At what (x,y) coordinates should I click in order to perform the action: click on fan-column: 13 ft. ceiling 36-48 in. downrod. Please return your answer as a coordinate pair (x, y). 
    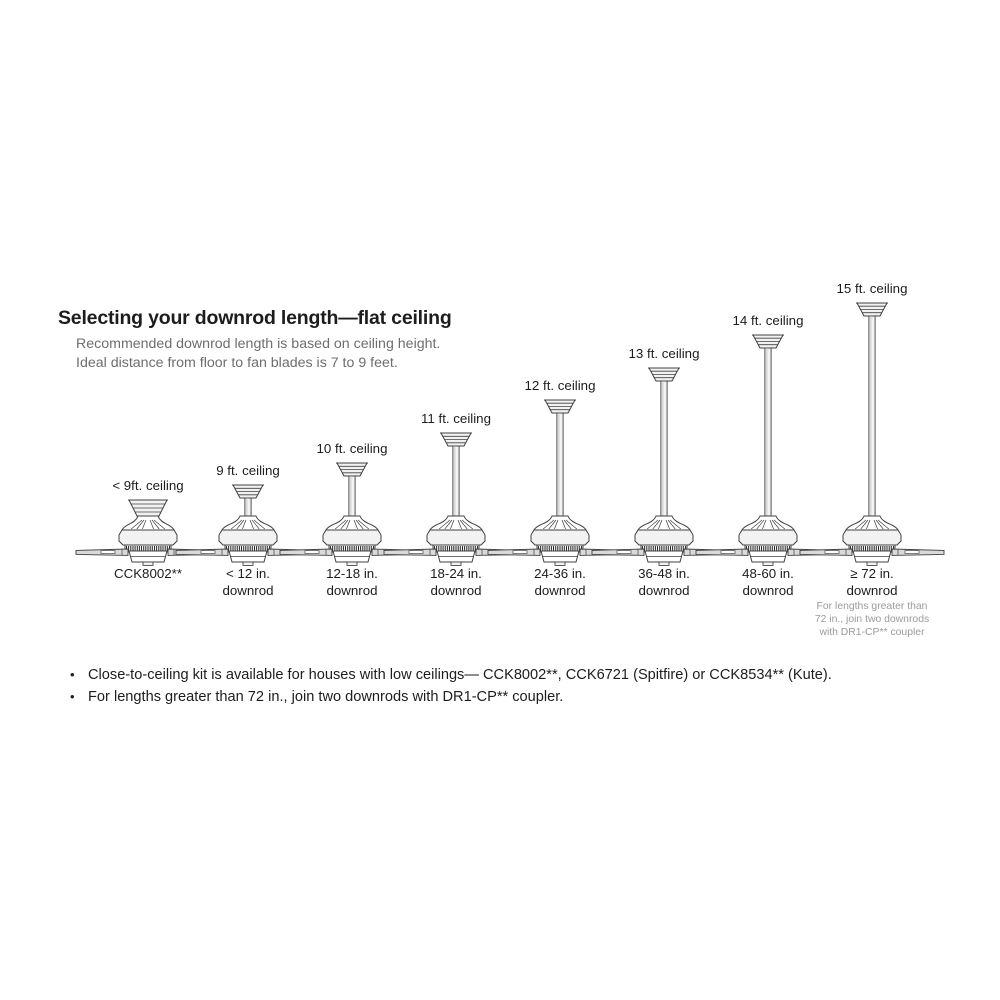
    Looking at the image, I should click on (664, 330).